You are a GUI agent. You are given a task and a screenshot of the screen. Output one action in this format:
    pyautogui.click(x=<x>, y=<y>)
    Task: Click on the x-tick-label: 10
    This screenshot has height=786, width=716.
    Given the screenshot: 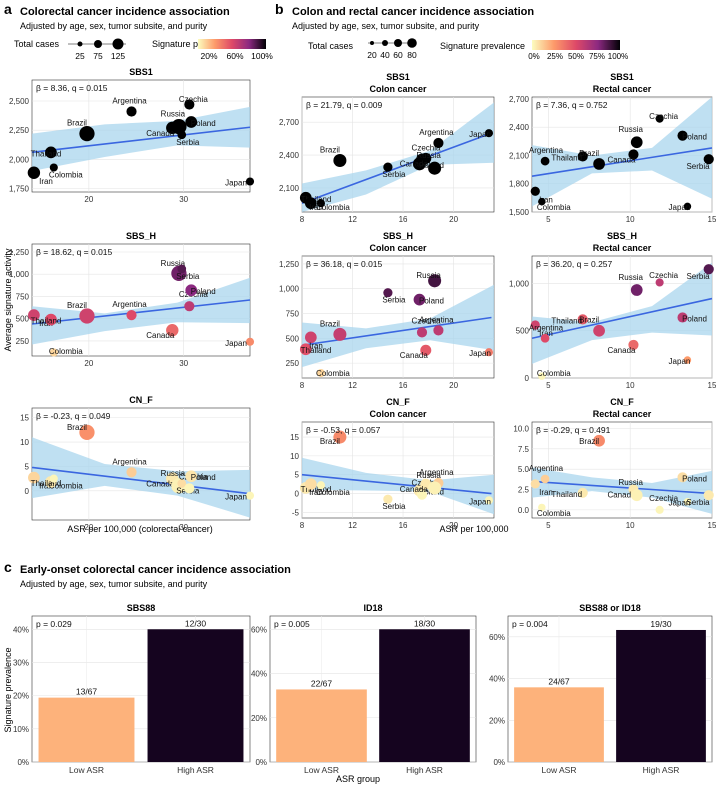 What is the action you would take?
    pyautogui.click(x=630, y=525)
    